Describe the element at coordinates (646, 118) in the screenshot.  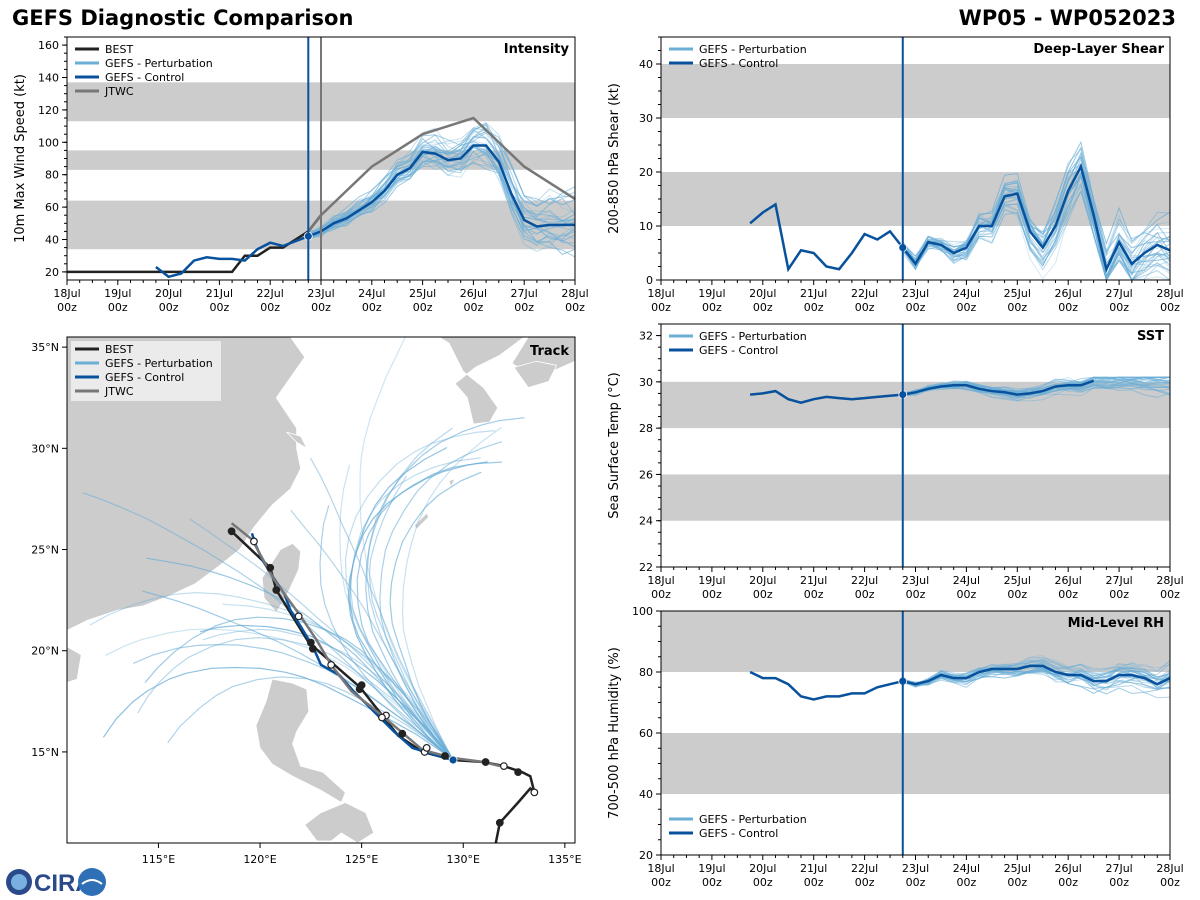
I see `y-tick-label: 30` at that location.